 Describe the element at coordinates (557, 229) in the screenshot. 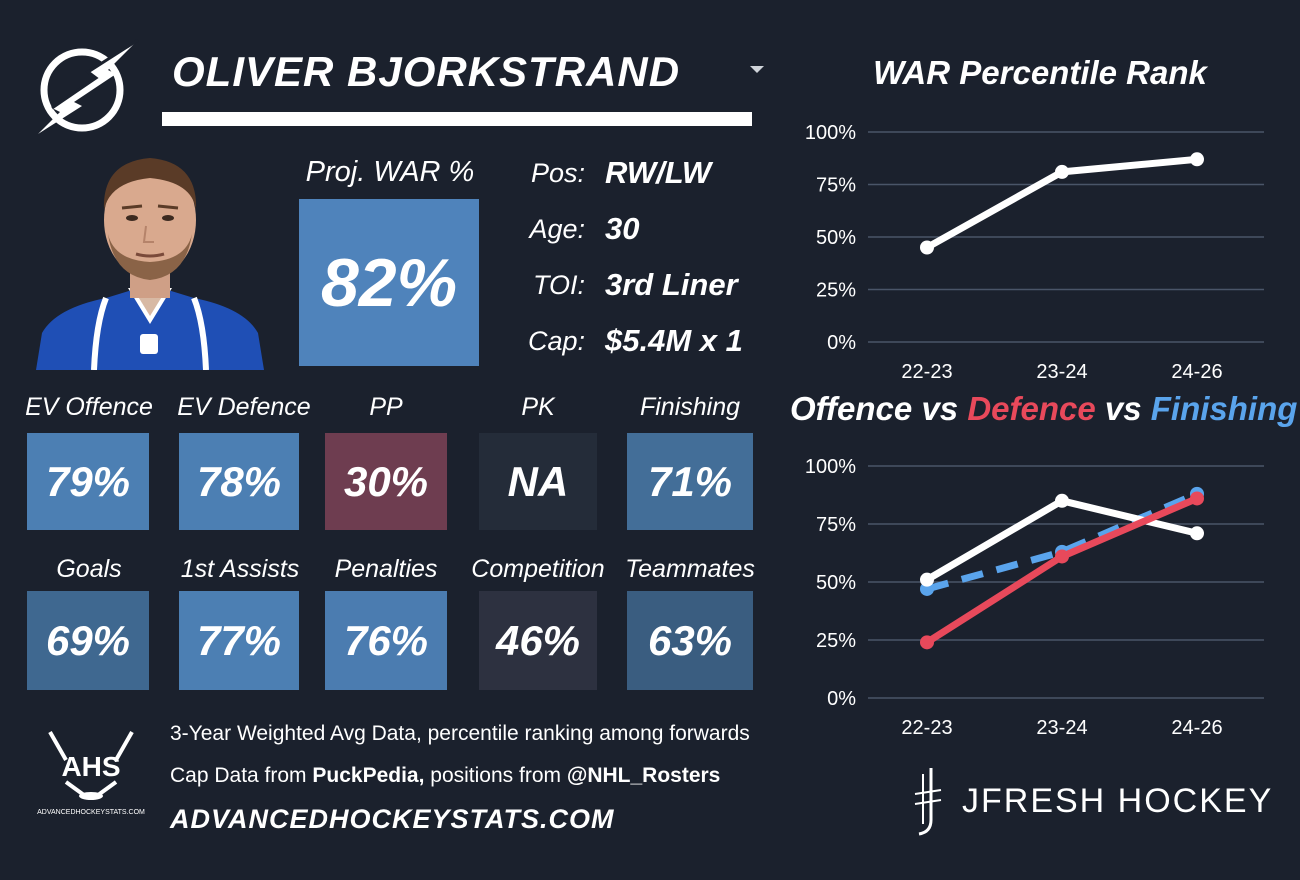

I see `age-label: Age:` at that location.